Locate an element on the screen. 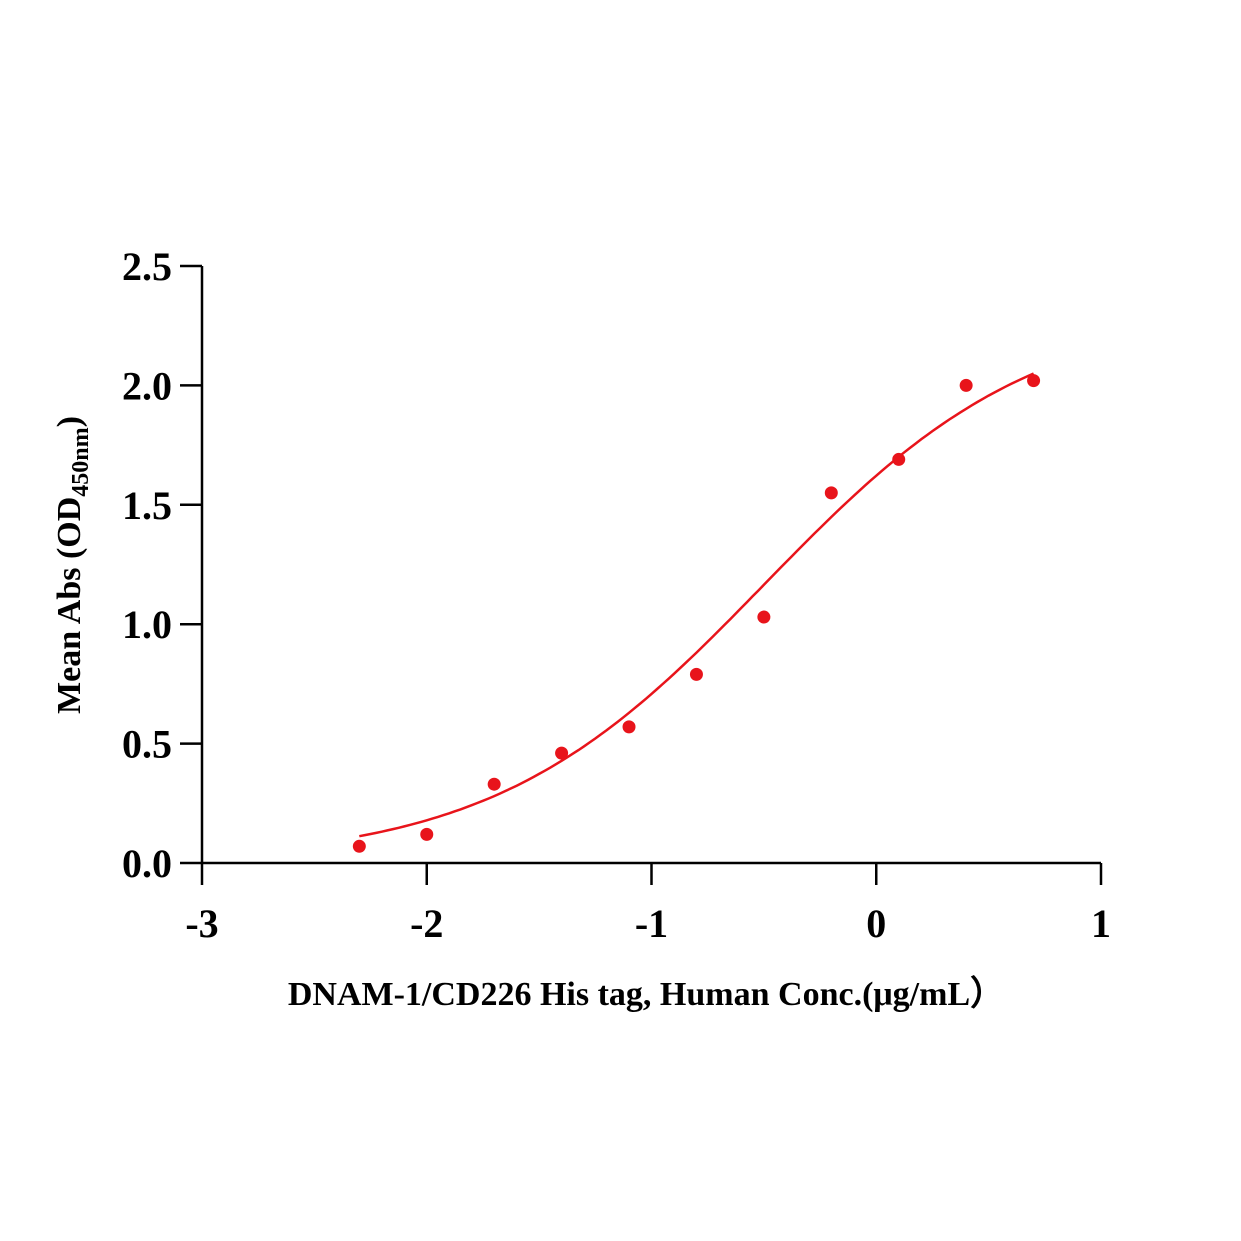  y-tick-label: 2.5 is located at coordinates (147, 266).